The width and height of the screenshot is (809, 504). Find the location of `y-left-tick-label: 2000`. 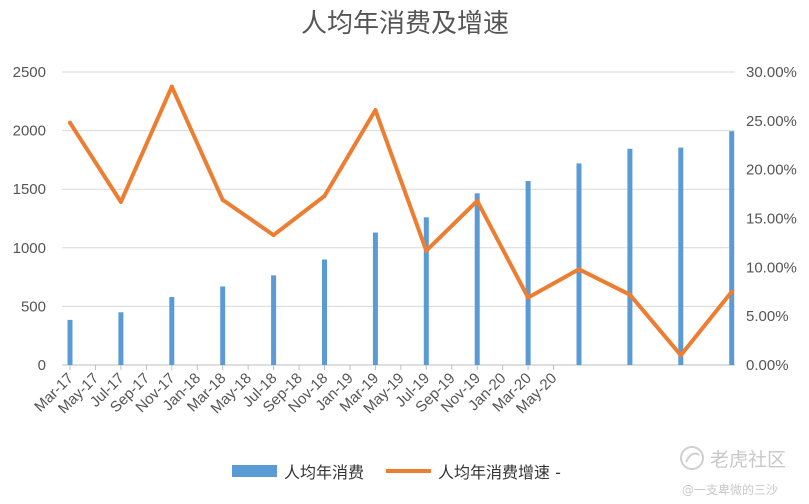

y-left-tick-label: 2000 is located at coordinates (29, 131).